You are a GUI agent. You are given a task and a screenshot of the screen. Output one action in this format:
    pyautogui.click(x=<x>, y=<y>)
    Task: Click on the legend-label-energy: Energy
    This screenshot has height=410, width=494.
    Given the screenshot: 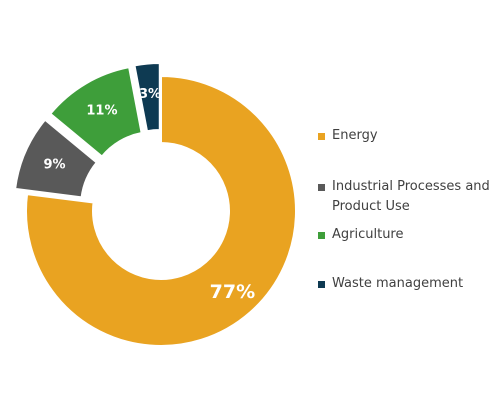 What is the action you would take?
    pyautogui.click(x=355, y=135)
    